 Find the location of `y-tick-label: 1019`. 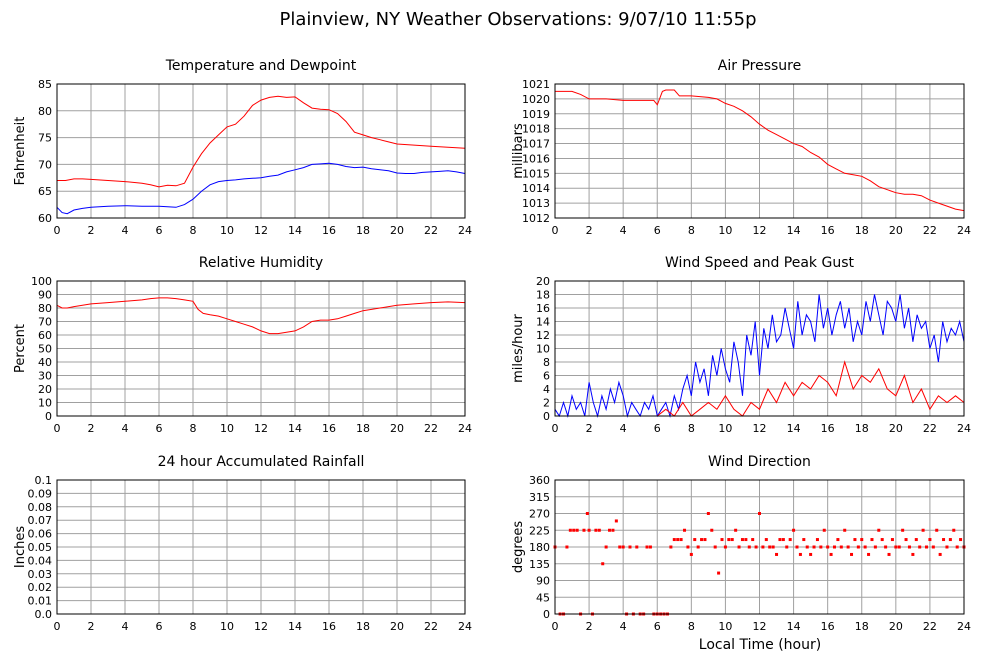

y-tick-label: 1019 is located at coordinates (536, 114).